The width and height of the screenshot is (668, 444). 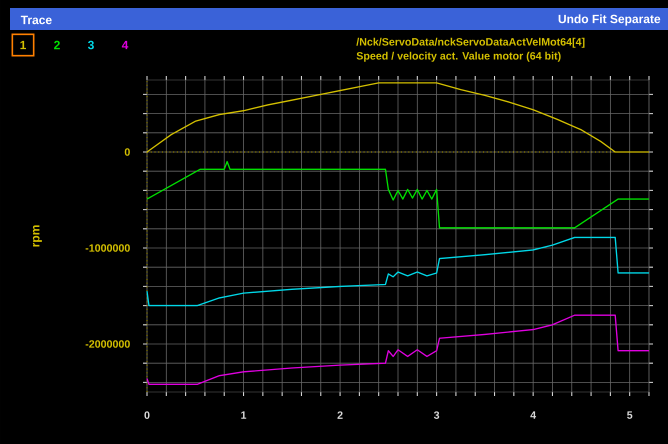 What do you see at coordinates (437, 415) in the screenshot?
I see `x-tick-label: 3` at bounding box center [437, 415].